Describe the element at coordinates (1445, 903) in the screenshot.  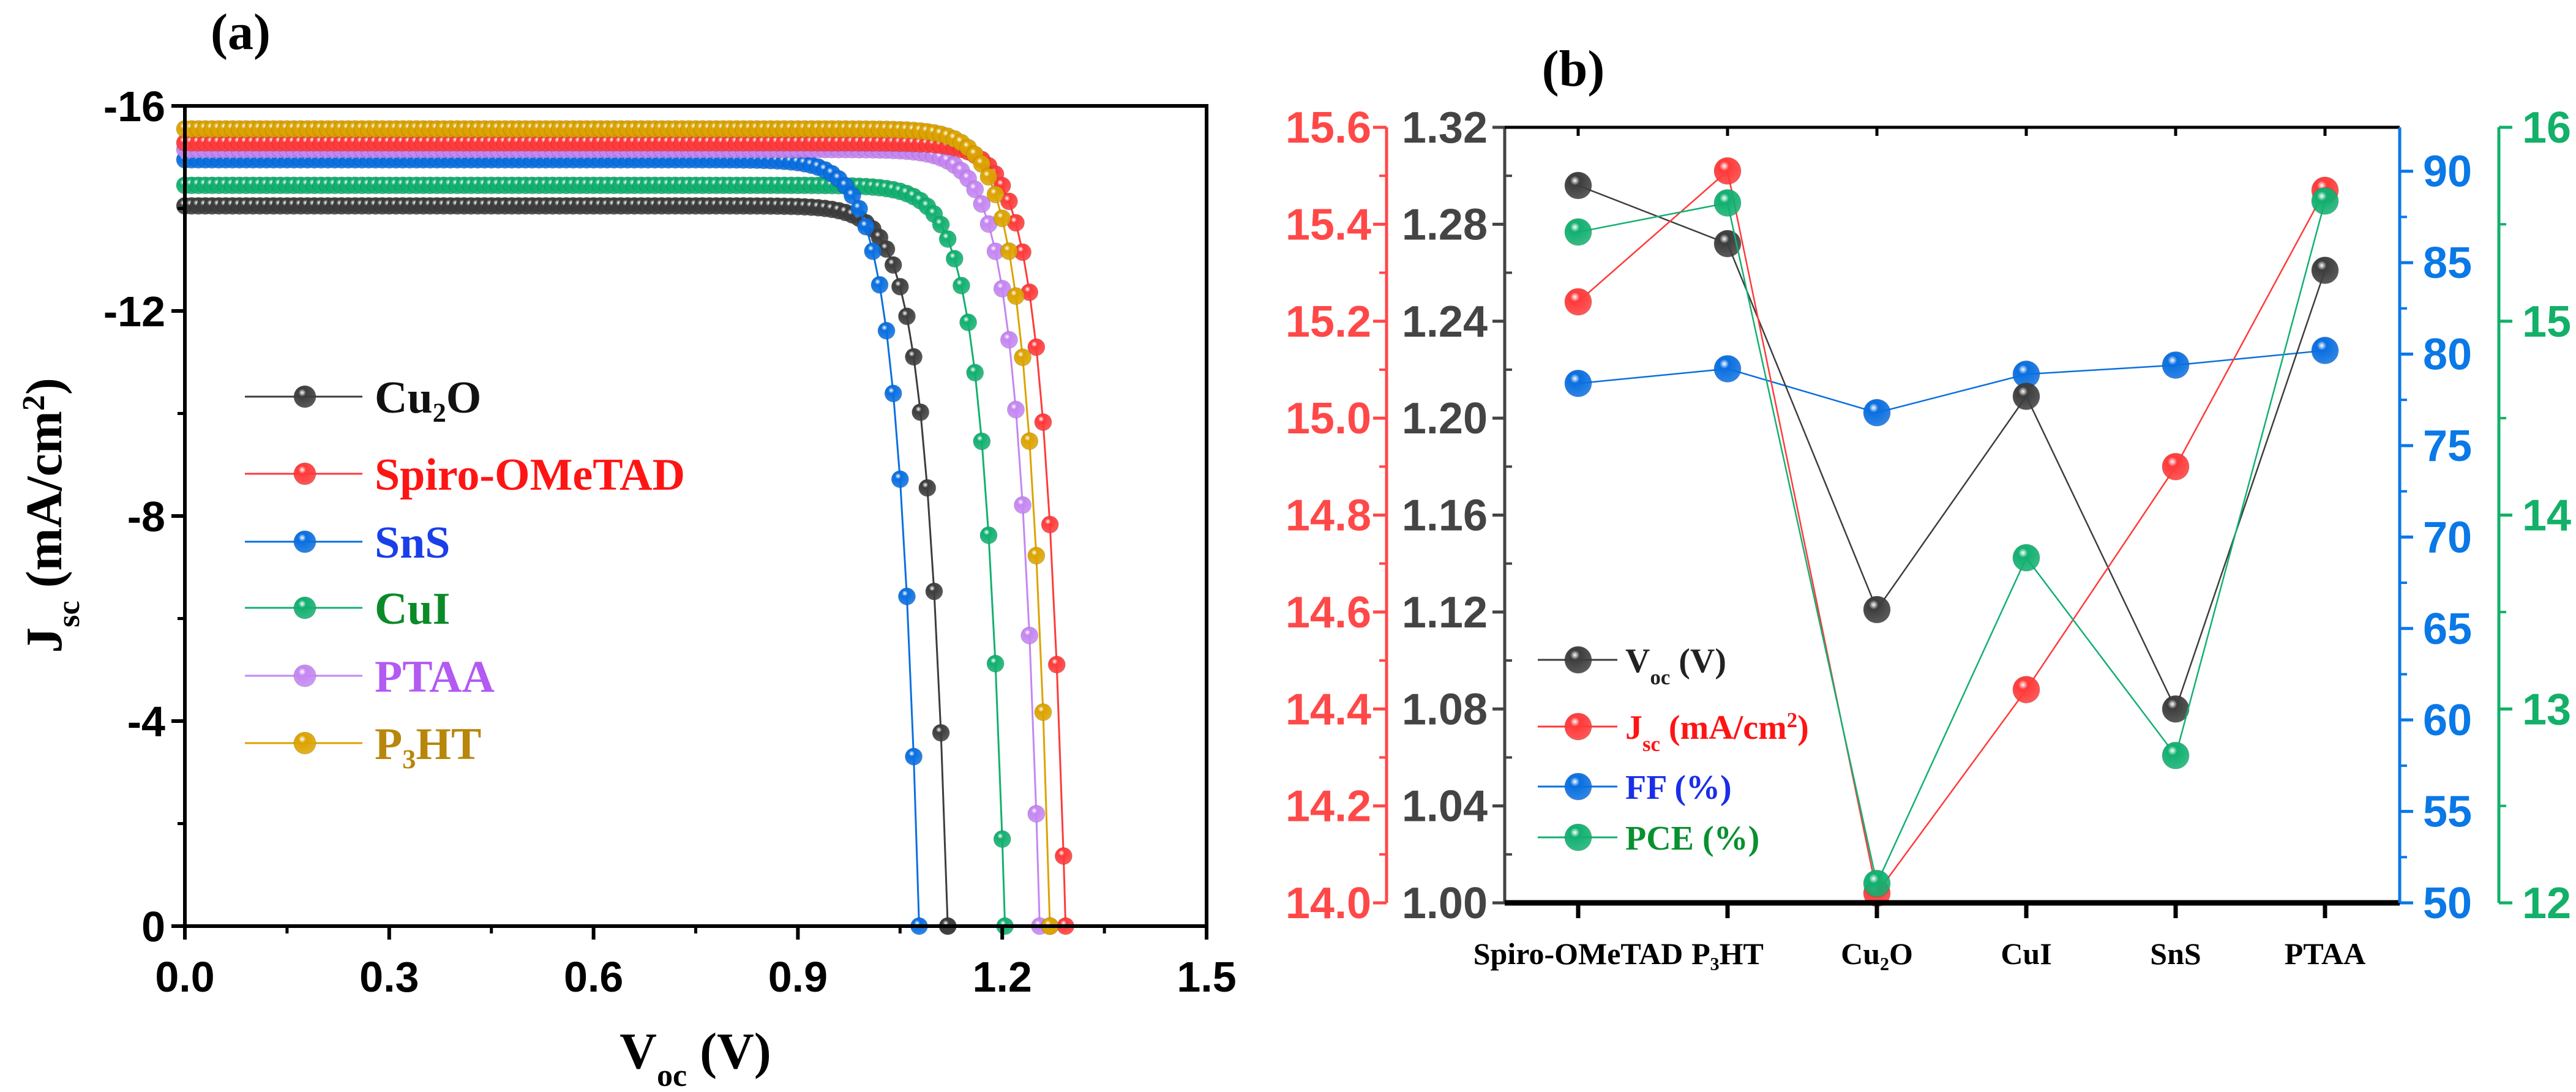
I see `voc-tick-label: 1.00` at that location.